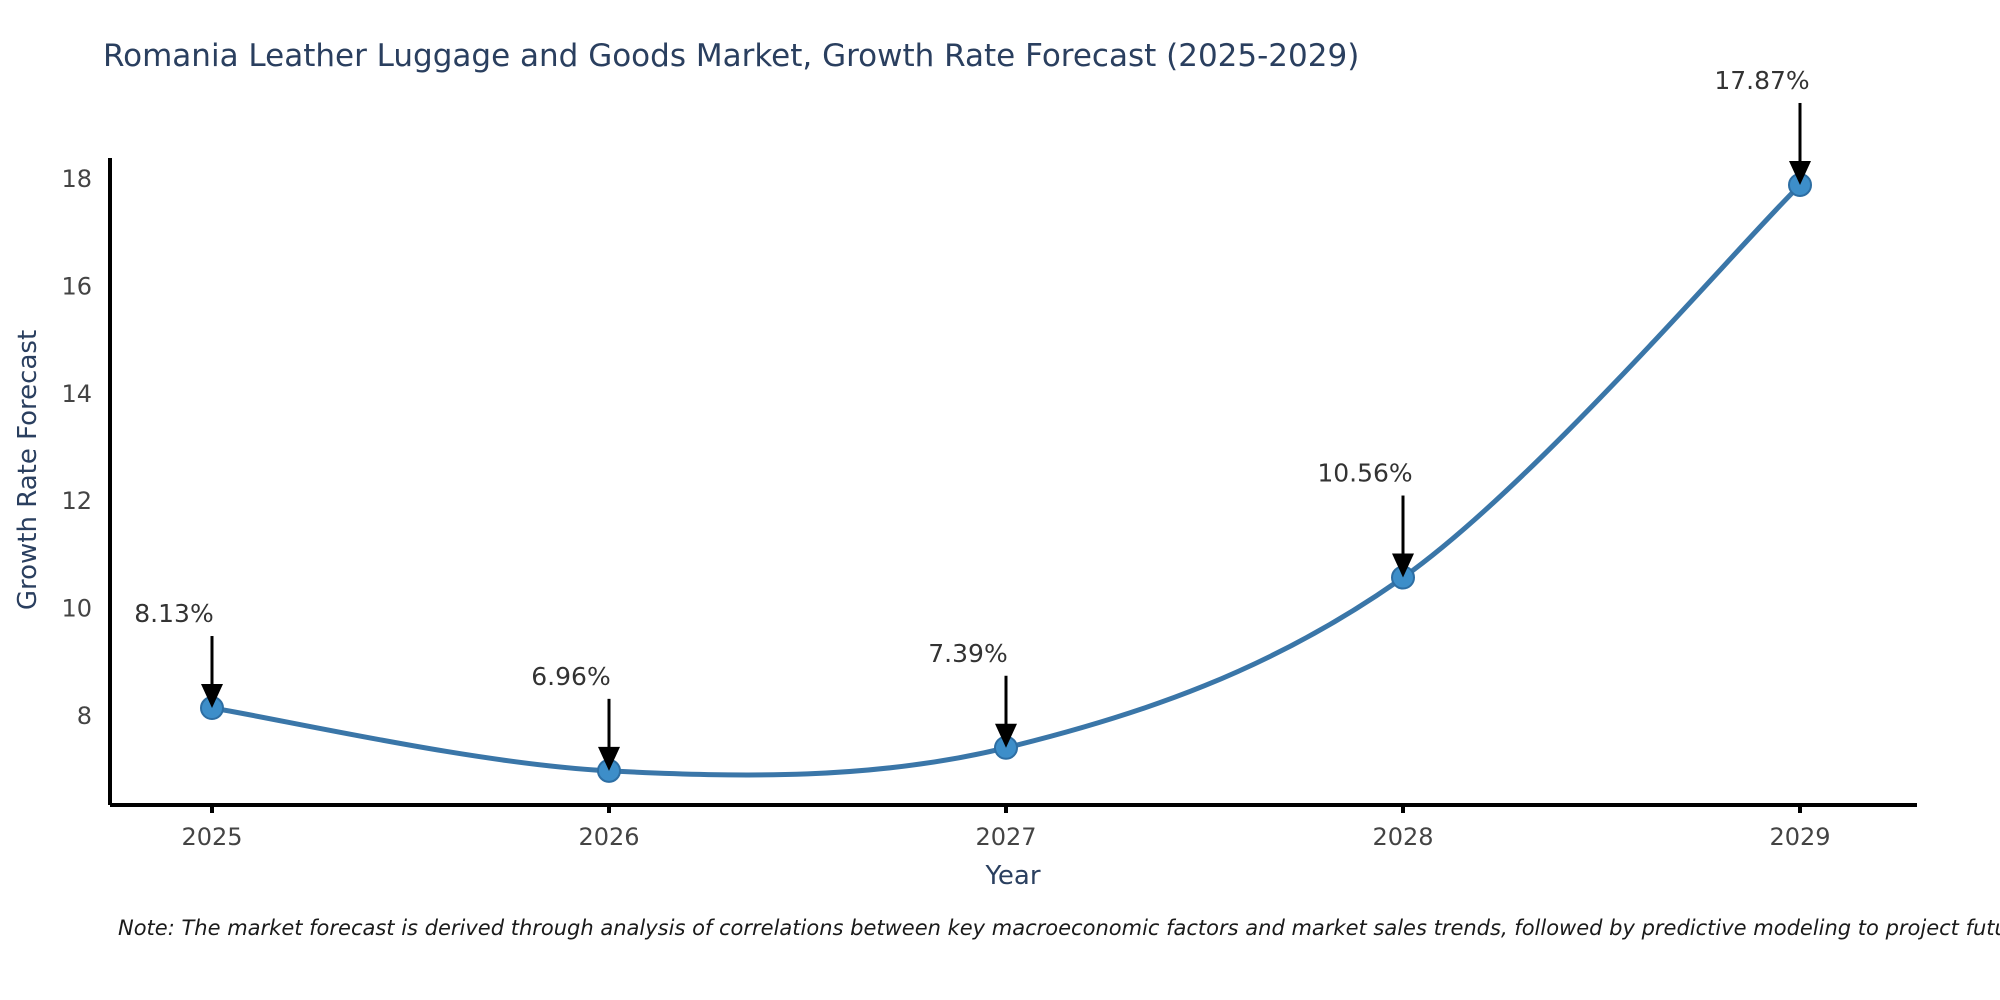 This screenshot has height=1000, width=2000. What do you see at coordinates (575, 716) in the screenshot?
I see `point-annotation: 6.96%` at bounding box center [575, 716].